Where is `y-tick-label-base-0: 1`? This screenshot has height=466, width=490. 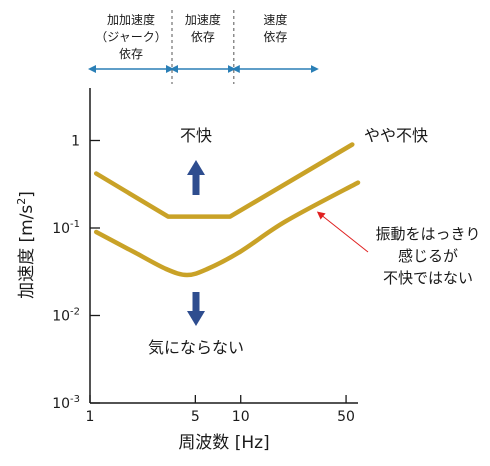
y-tick-label-base-0: 1 is located at coordinates (75, 142).